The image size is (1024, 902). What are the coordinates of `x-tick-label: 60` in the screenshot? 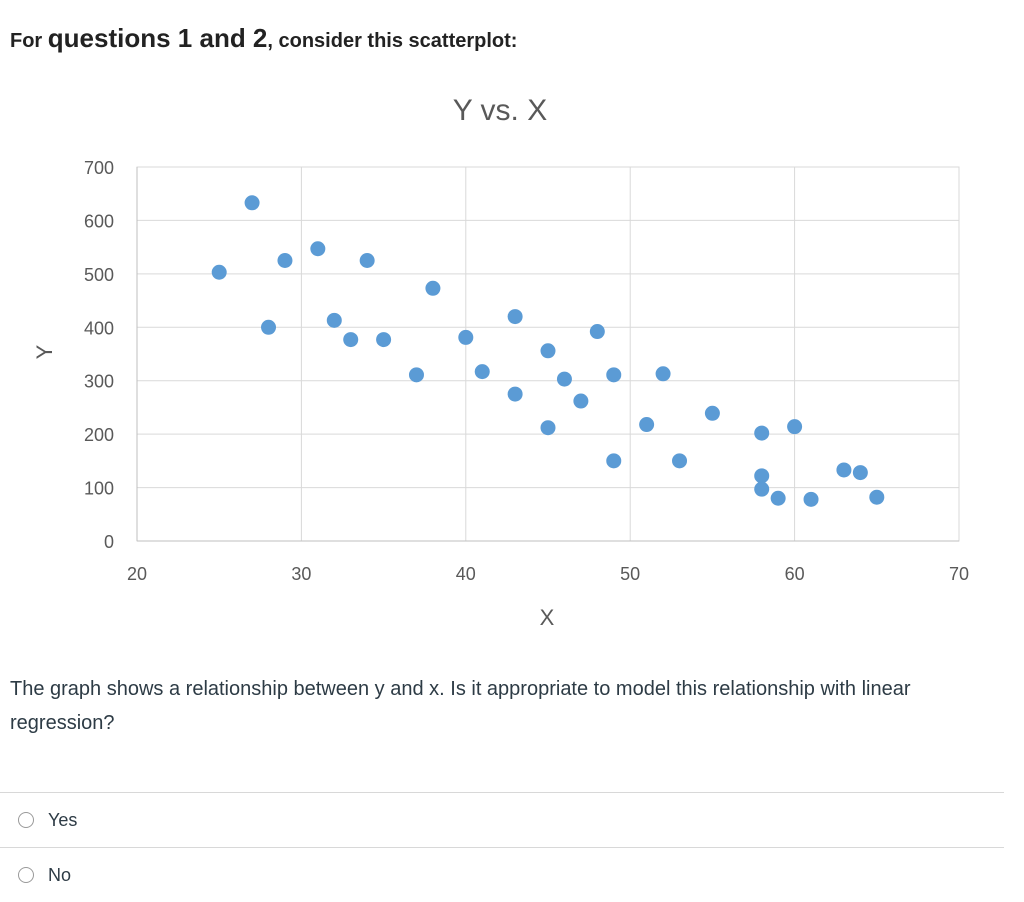 It's located at (795, 574).